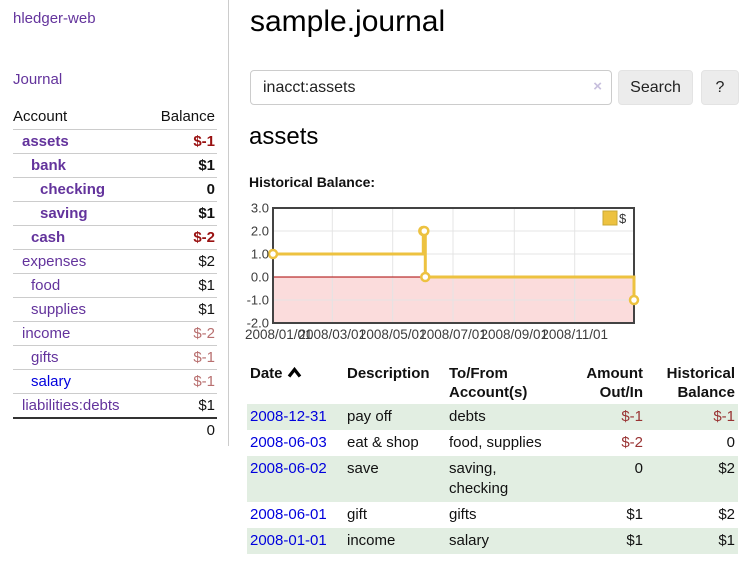 This screenshot has height=582, width=742. Describe the element at coordinates (312, 182) in the screenshot. I see `chart-title: Historical Balance:` at that location.